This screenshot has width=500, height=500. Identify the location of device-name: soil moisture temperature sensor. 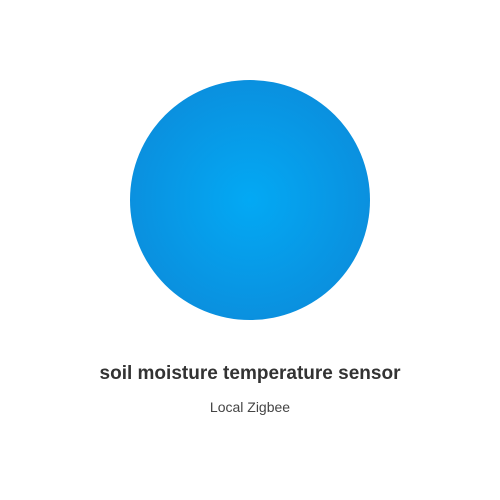
(250, 373).